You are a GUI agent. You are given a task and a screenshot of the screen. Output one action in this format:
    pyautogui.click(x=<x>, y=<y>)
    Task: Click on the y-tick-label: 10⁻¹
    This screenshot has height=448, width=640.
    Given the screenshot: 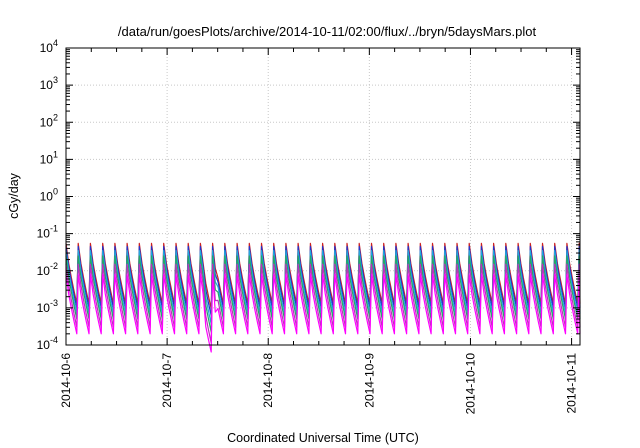 What is the action you would take?
    pyautogui.click(x=47, y=232)
    